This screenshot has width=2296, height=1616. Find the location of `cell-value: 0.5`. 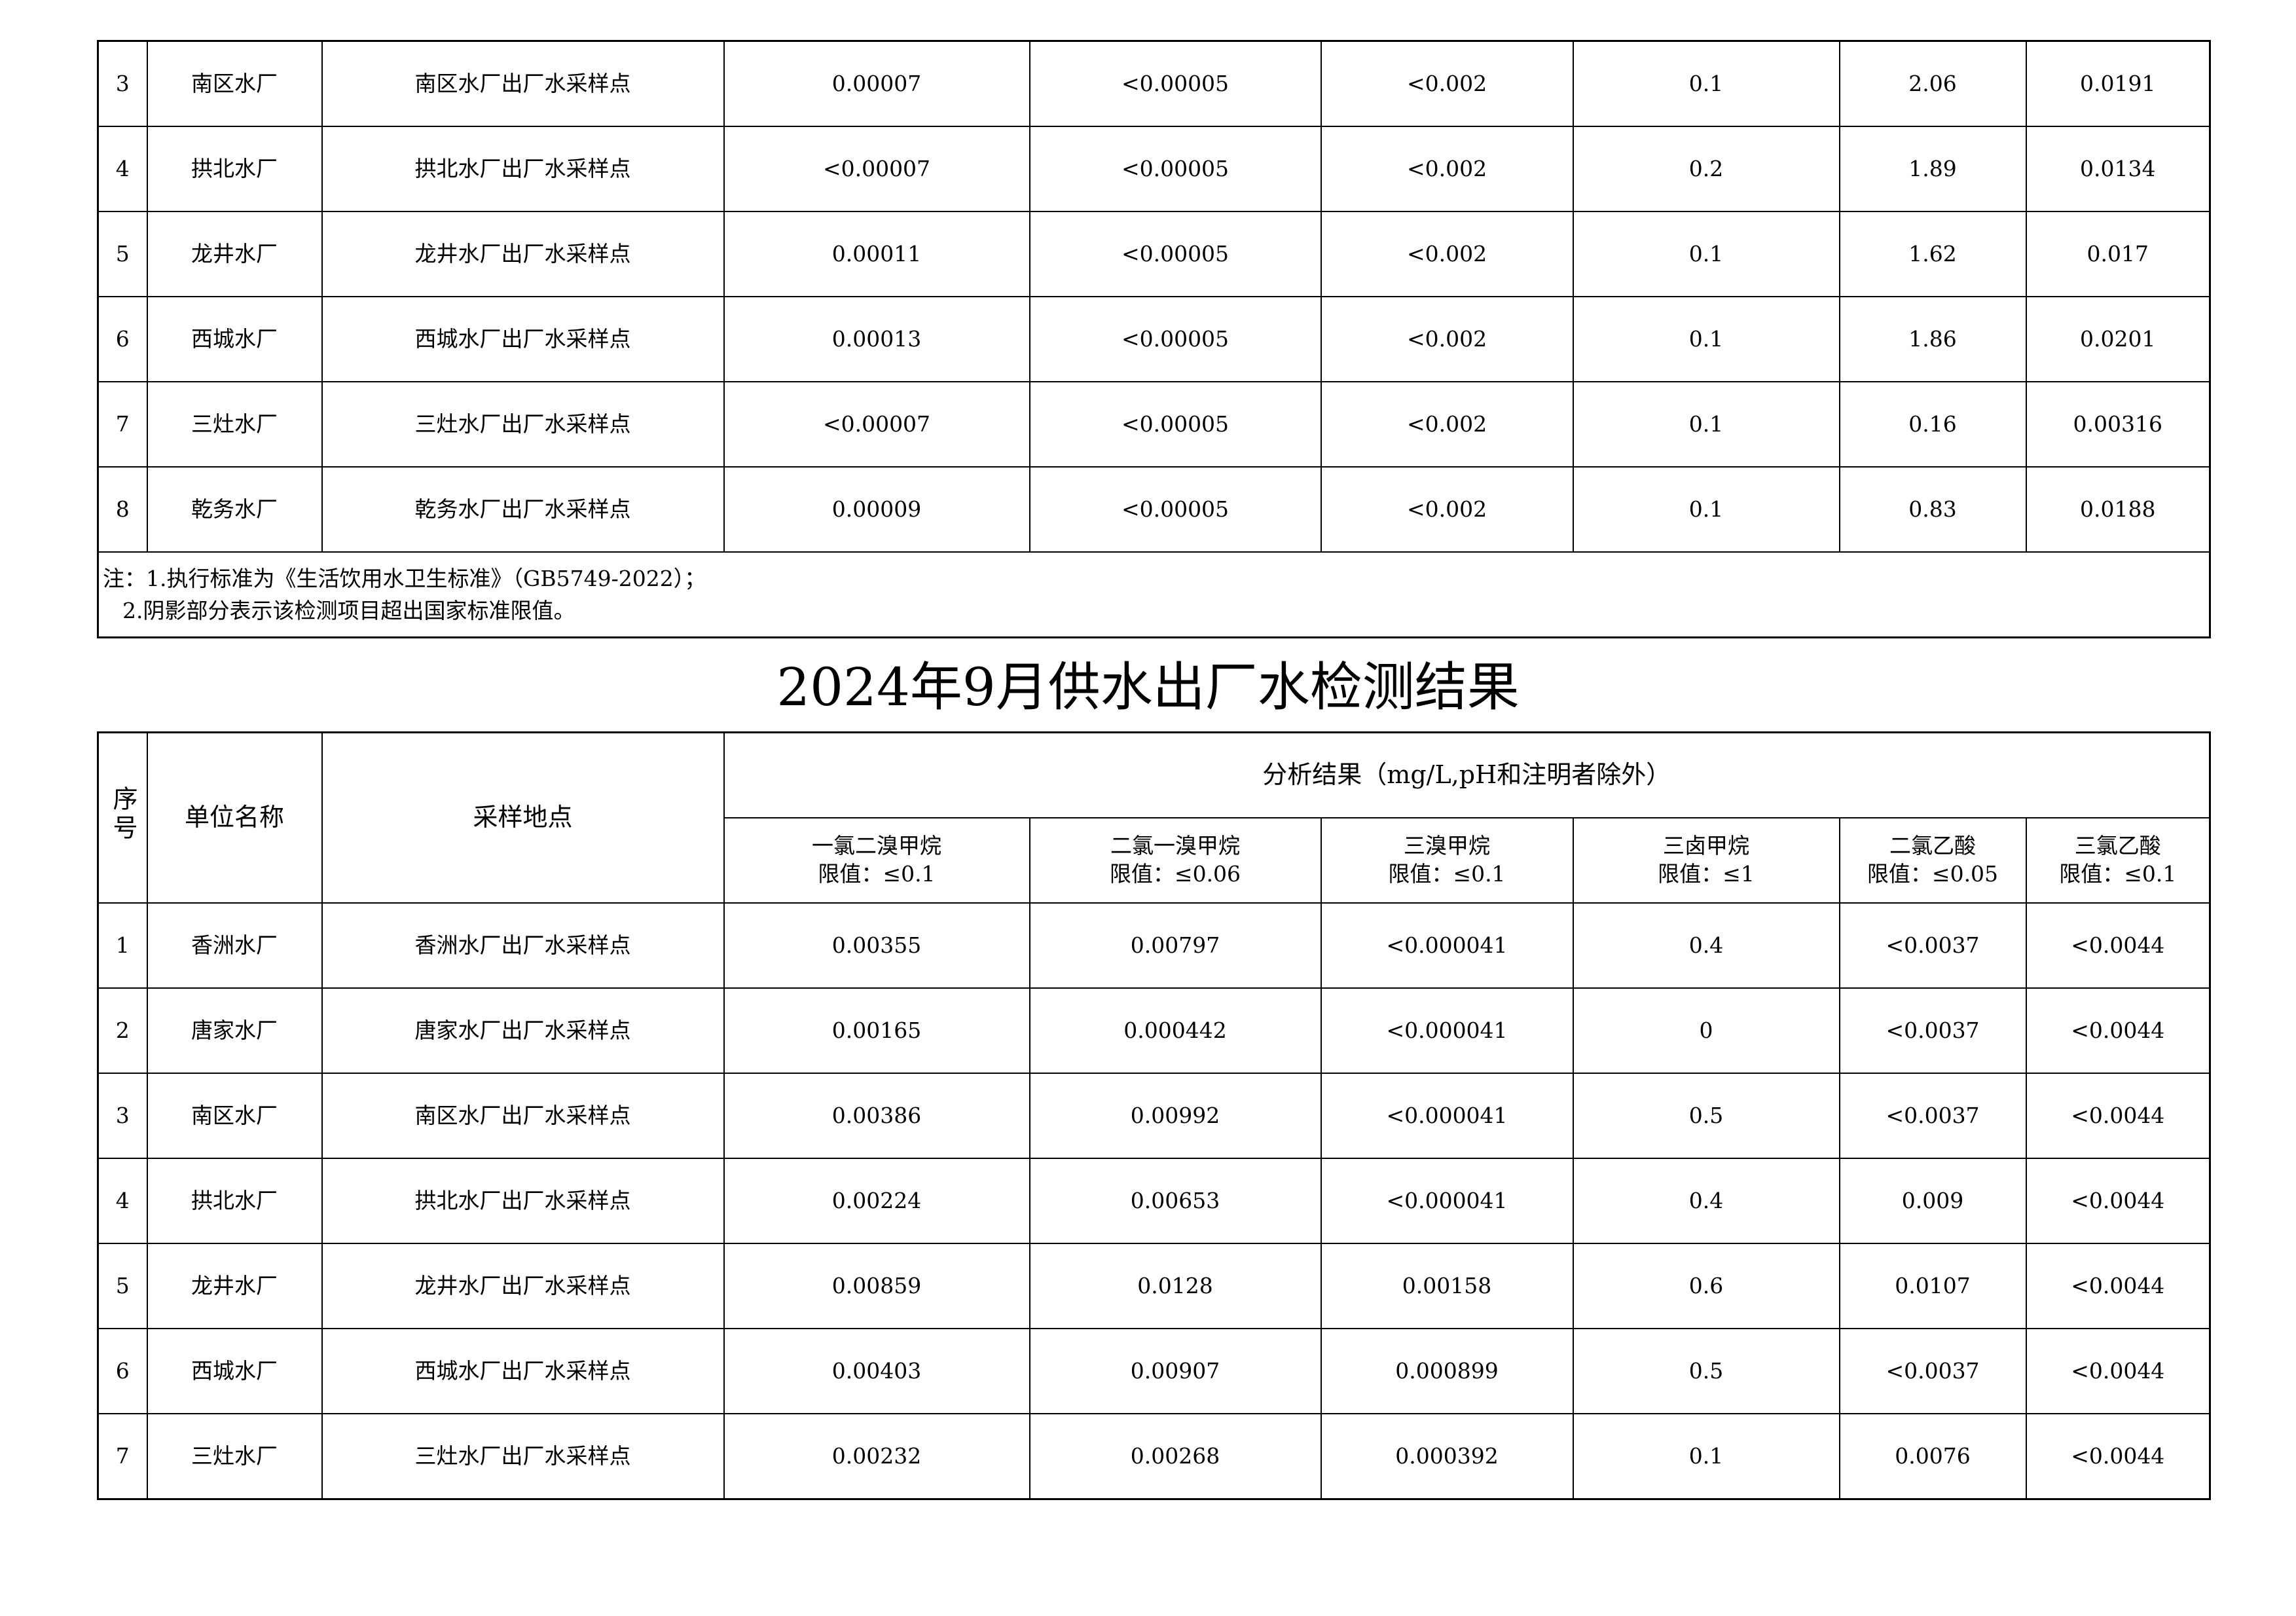

cell-value: 0.5 is located at coordinates (1706, 1371).